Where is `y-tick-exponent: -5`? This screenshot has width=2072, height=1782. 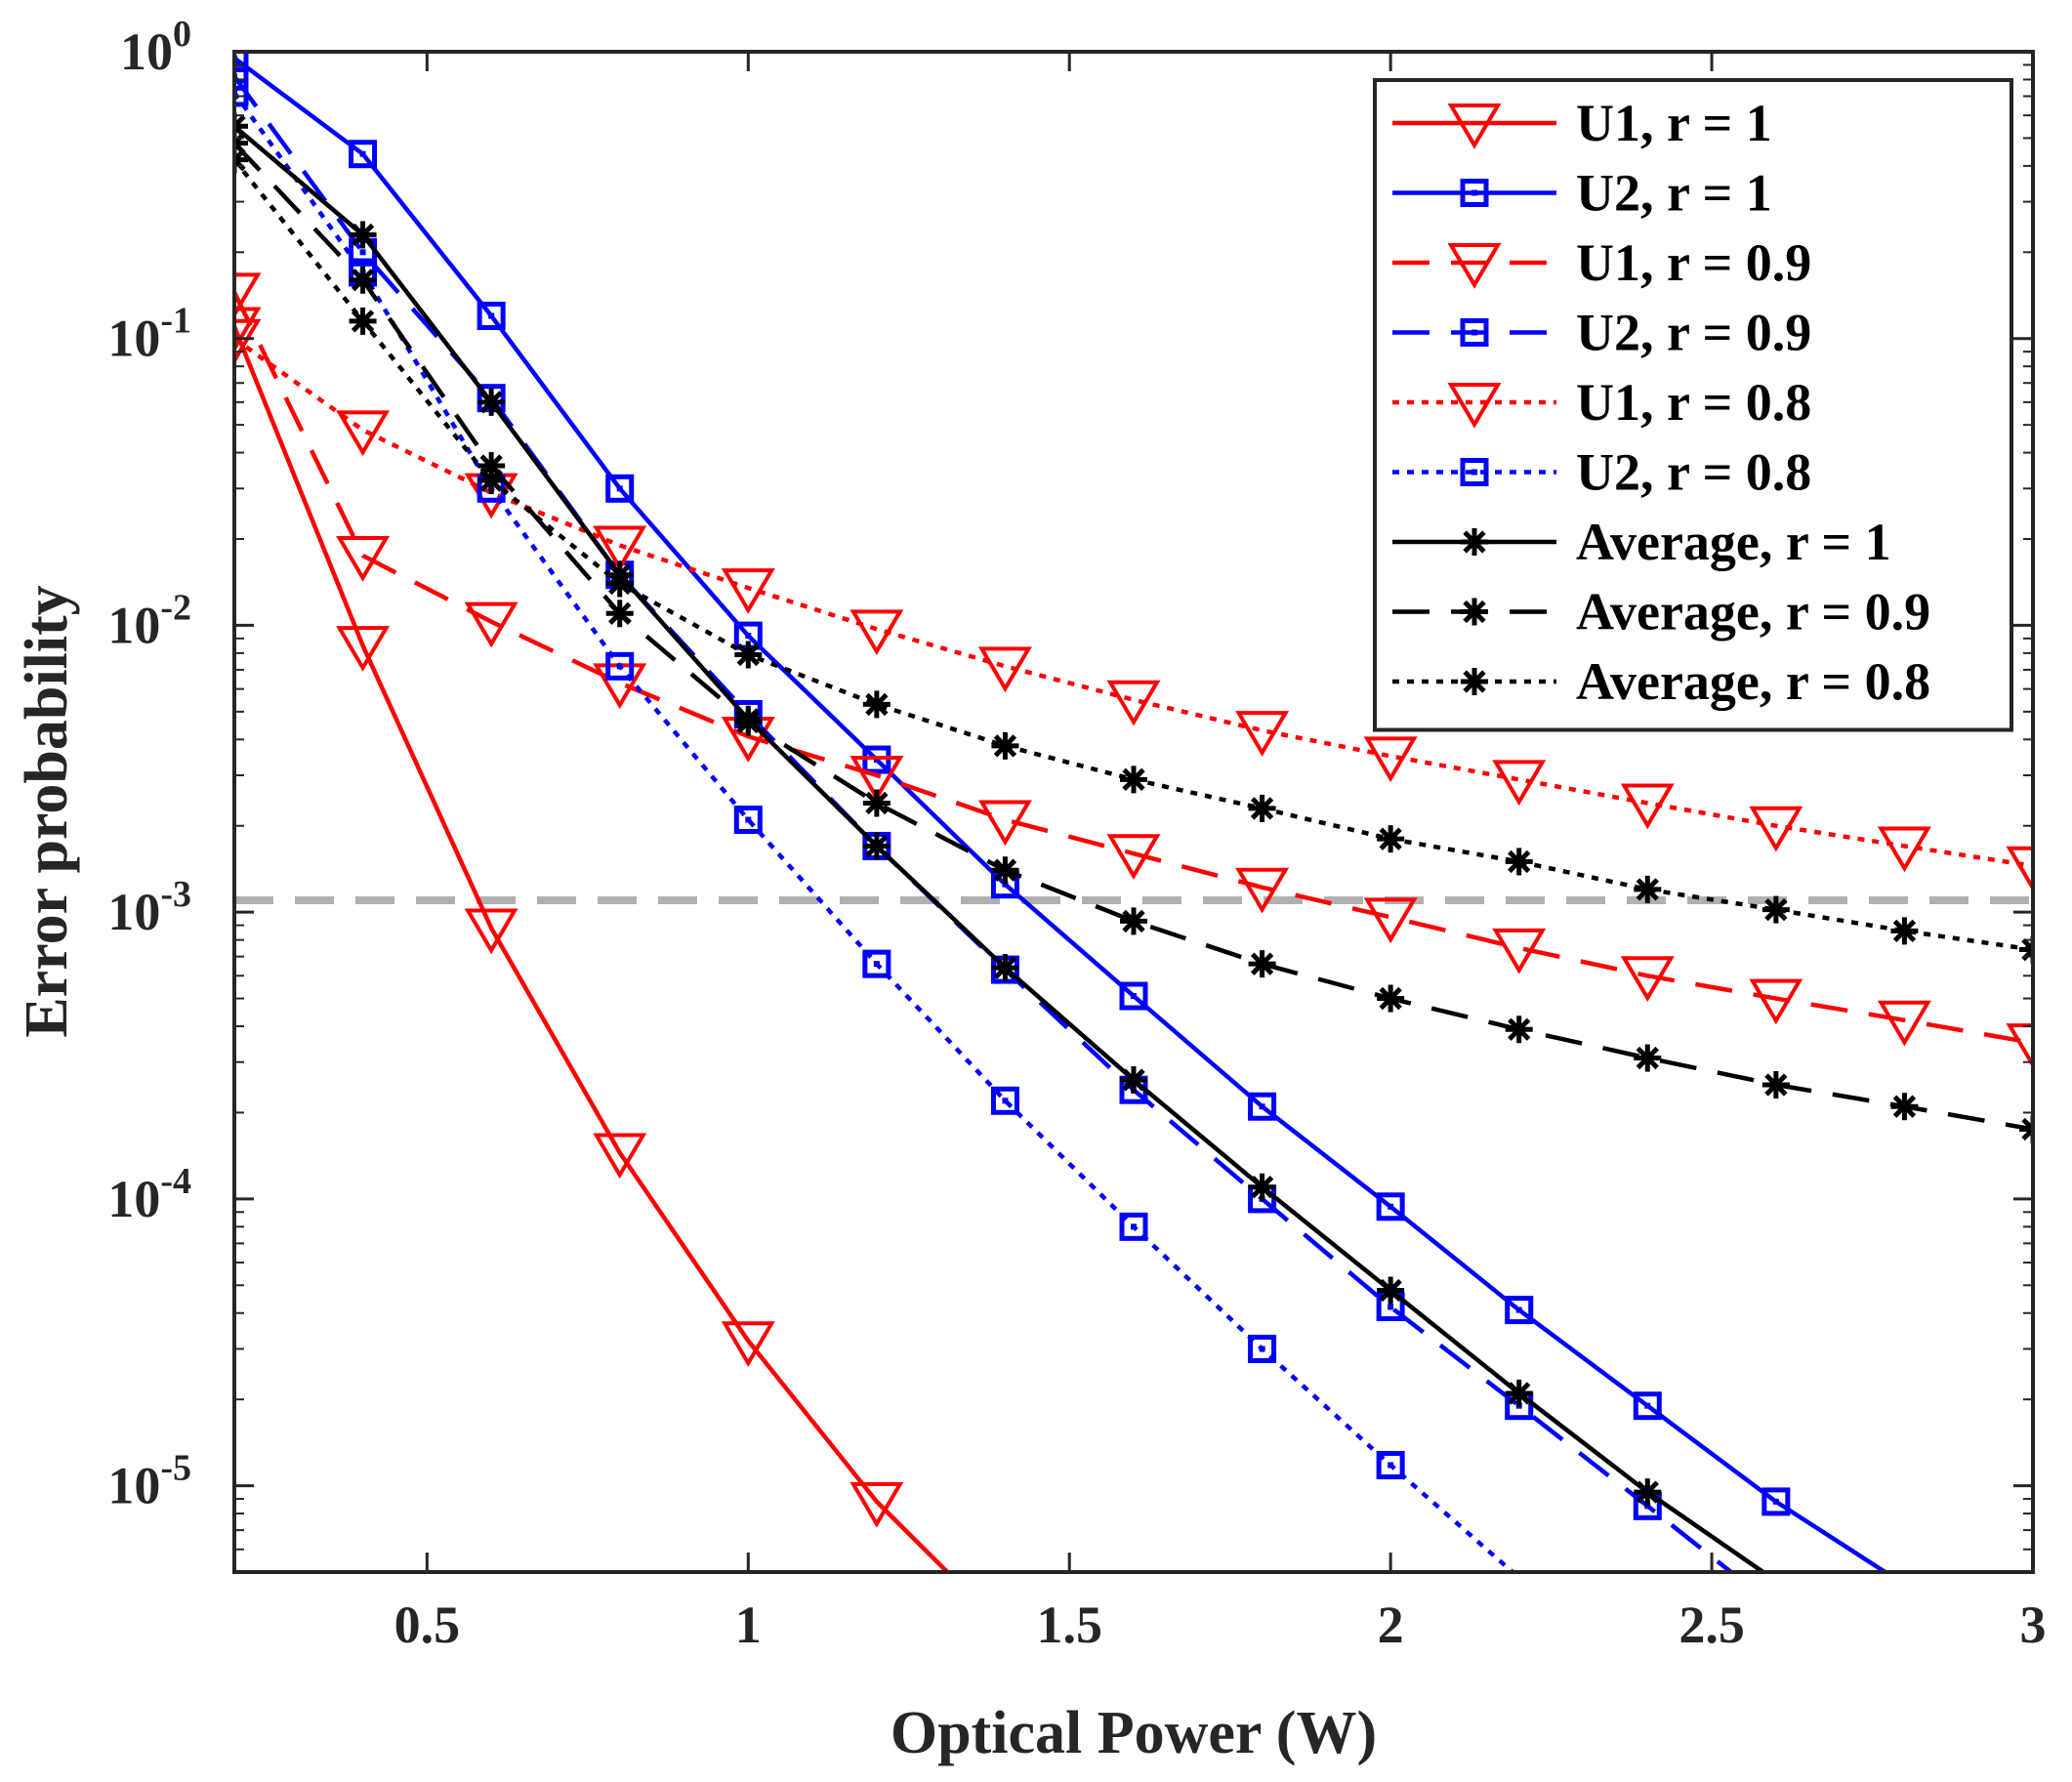
y-tick-exponent: -5 is located at coordinates (175, 1468).